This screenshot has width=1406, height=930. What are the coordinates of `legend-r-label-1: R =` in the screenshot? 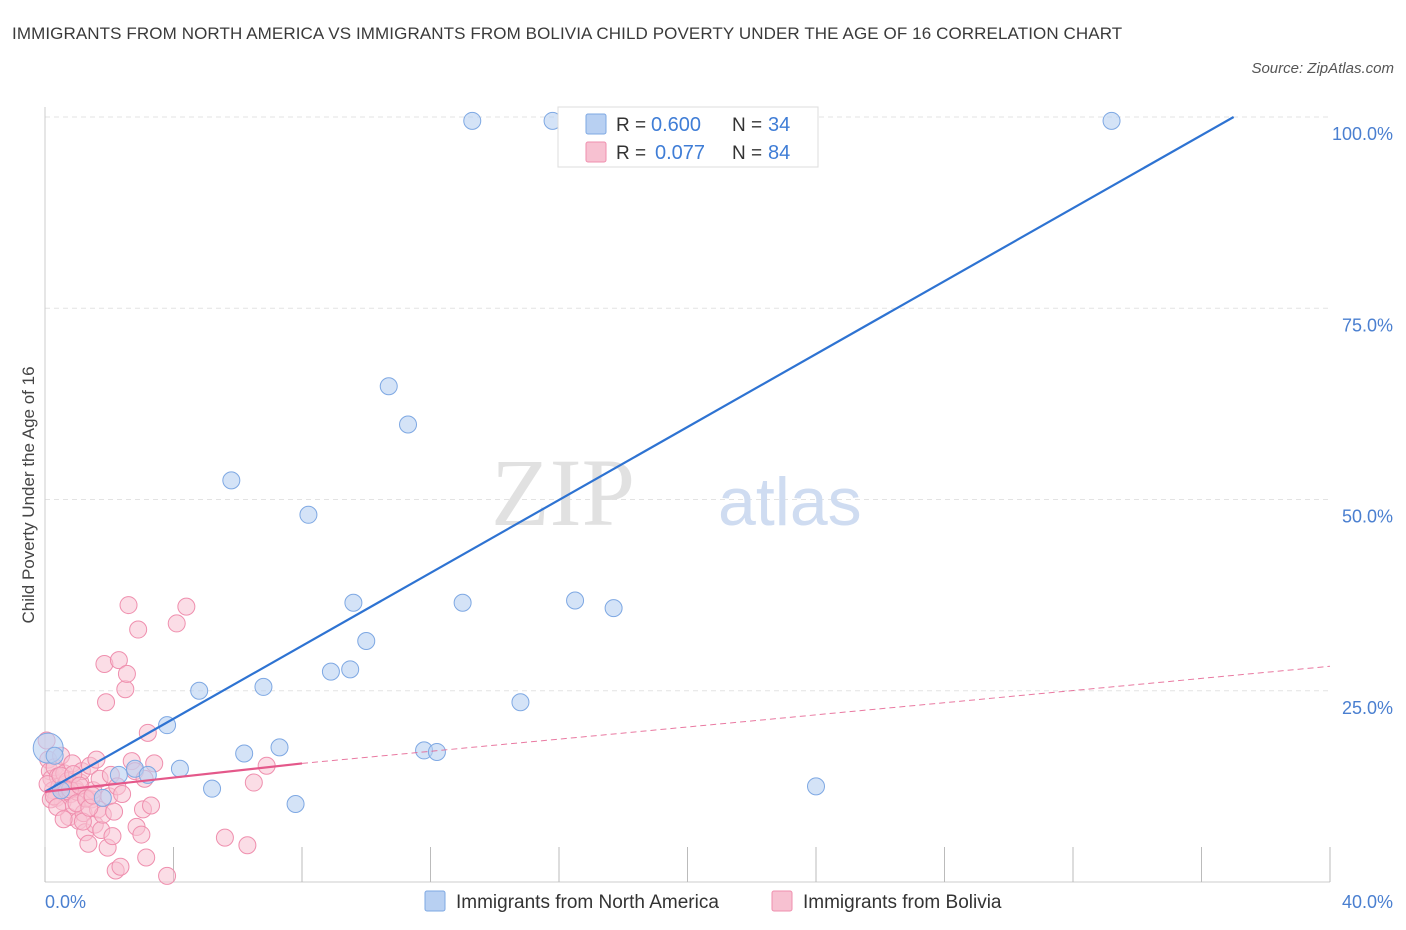 It's located at (631, 153).